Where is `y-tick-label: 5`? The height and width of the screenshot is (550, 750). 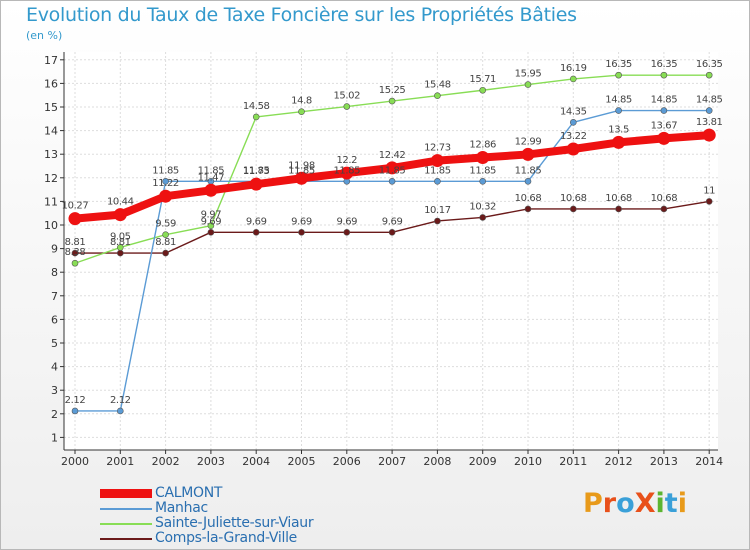
y-tick-label: 5 is located at coordinates (54, 343).